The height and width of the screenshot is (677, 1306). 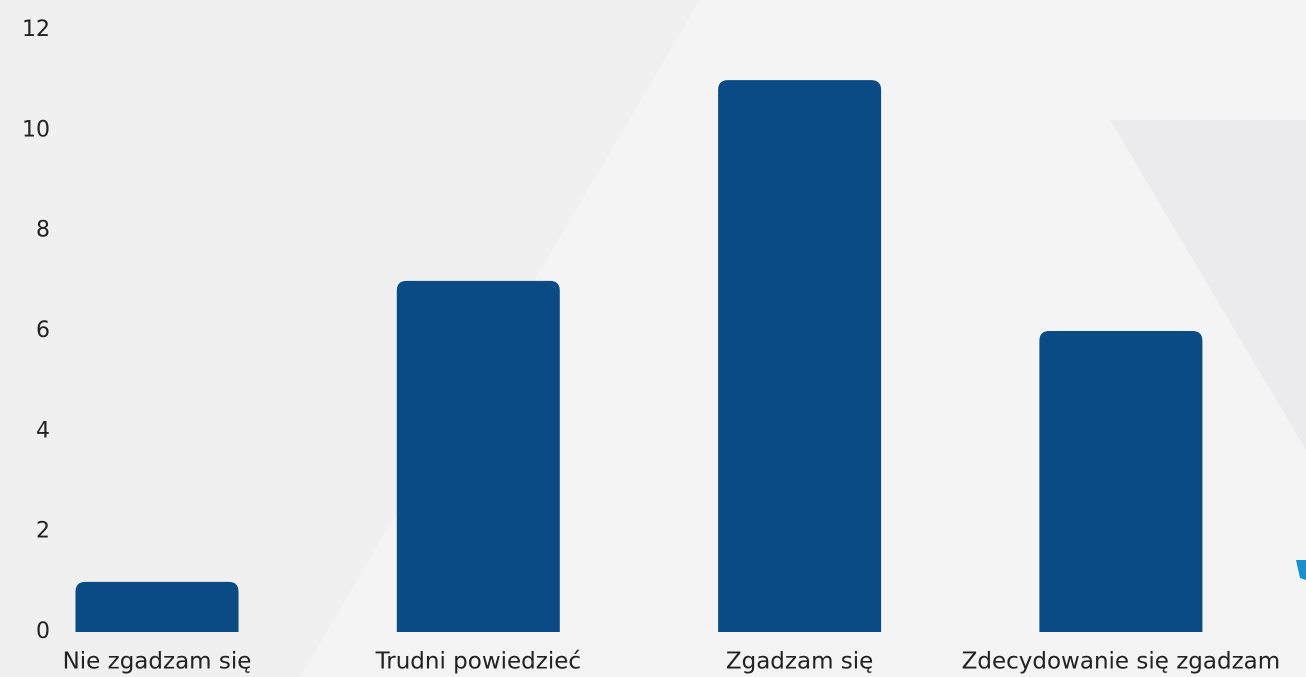 What do you see at coordinates (1208, 285) in the screenshot?
I see `background-shape` at bounding box center [1208, 285].